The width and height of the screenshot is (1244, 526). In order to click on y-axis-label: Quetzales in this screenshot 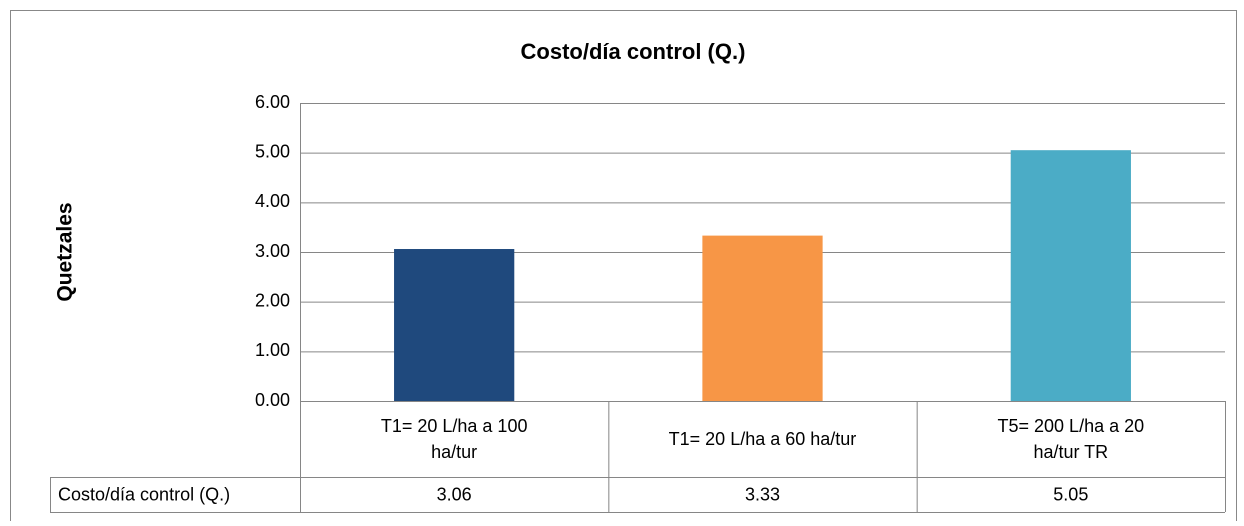, I will do `click(65, 251)`.